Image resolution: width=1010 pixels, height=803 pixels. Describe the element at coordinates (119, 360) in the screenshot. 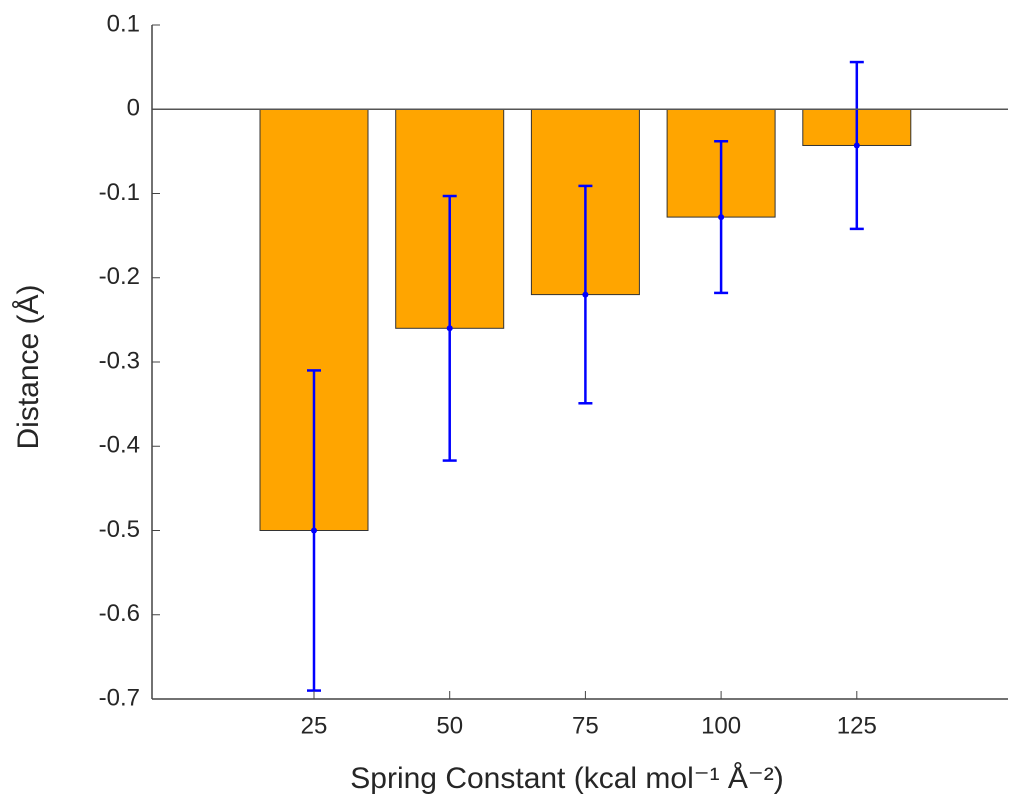

I see `y-tick-label: -0.3` at that location.